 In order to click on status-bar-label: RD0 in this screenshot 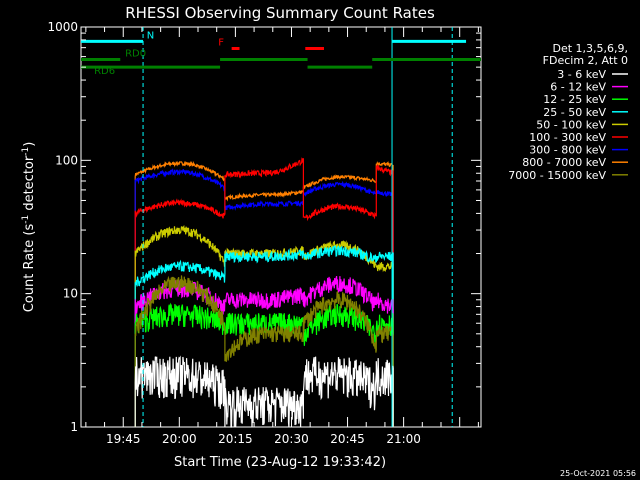, I will do `click(135, 54)`.